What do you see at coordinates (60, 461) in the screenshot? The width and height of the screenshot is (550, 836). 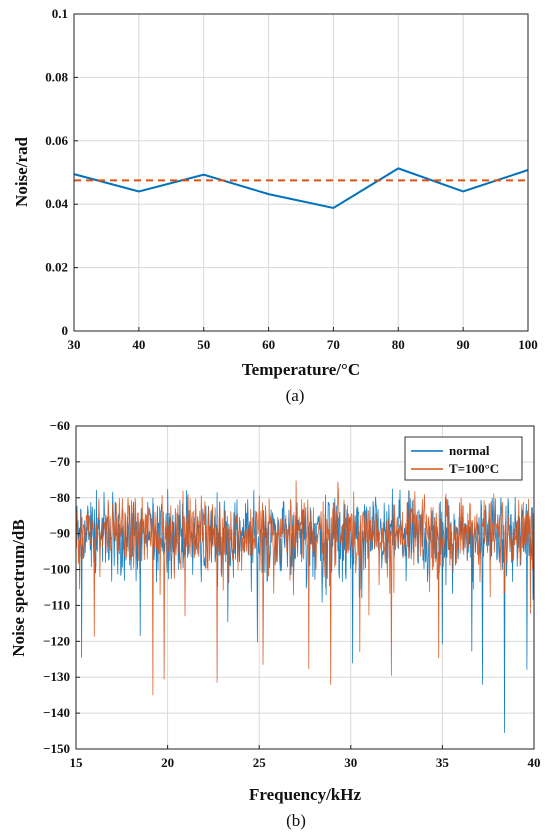 I see `y-tick-label: −70` at bounding box center [60, 461].